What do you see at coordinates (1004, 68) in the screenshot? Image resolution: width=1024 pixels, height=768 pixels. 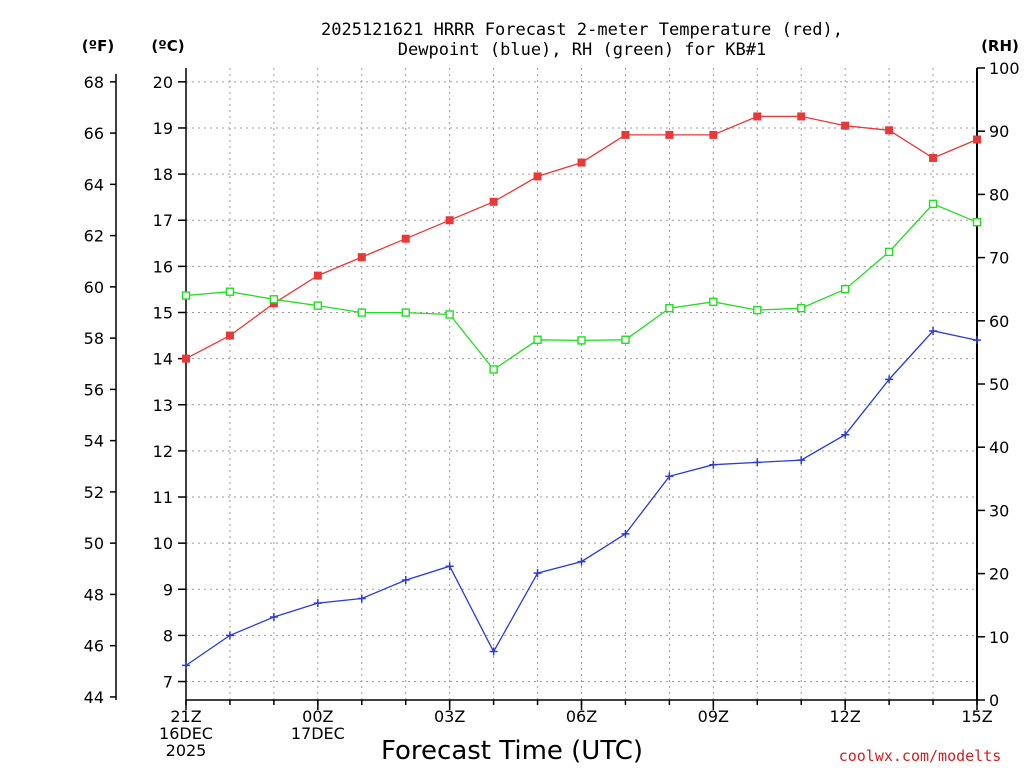 I see `rh-tick-label: 100` at bounding box center [1004, 68].